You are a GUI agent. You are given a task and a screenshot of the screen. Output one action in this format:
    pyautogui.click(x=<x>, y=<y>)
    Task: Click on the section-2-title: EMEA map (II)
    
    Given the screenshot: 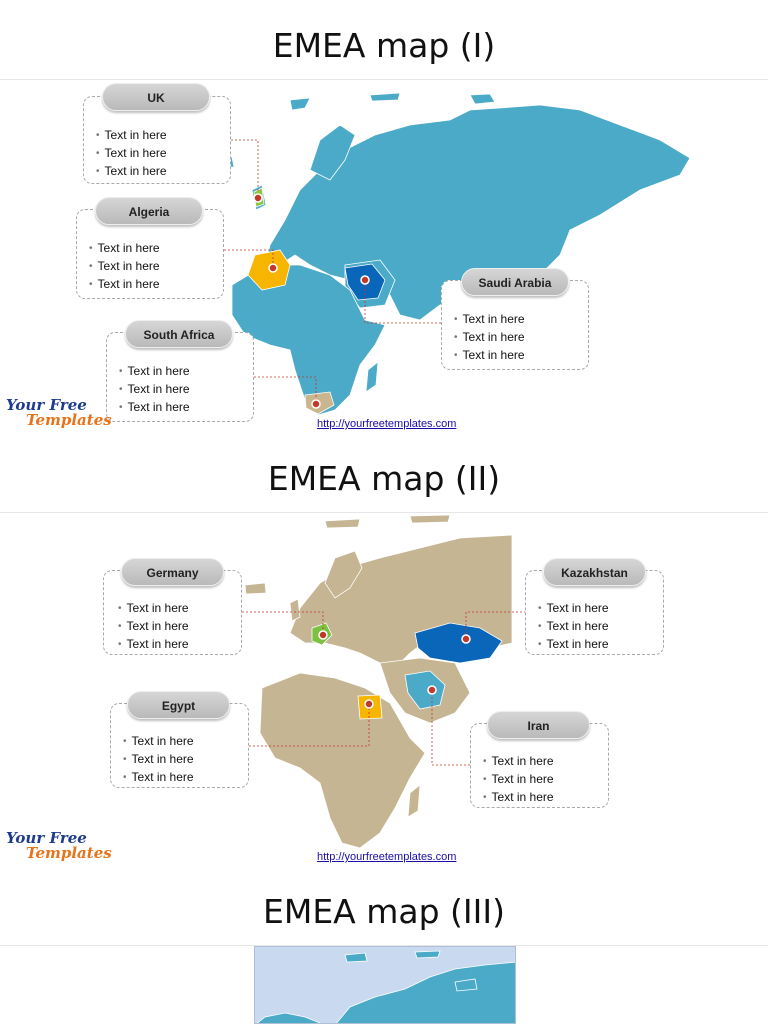 What is the action you would take?
    pyautogui.click(x=384, y=478)
    